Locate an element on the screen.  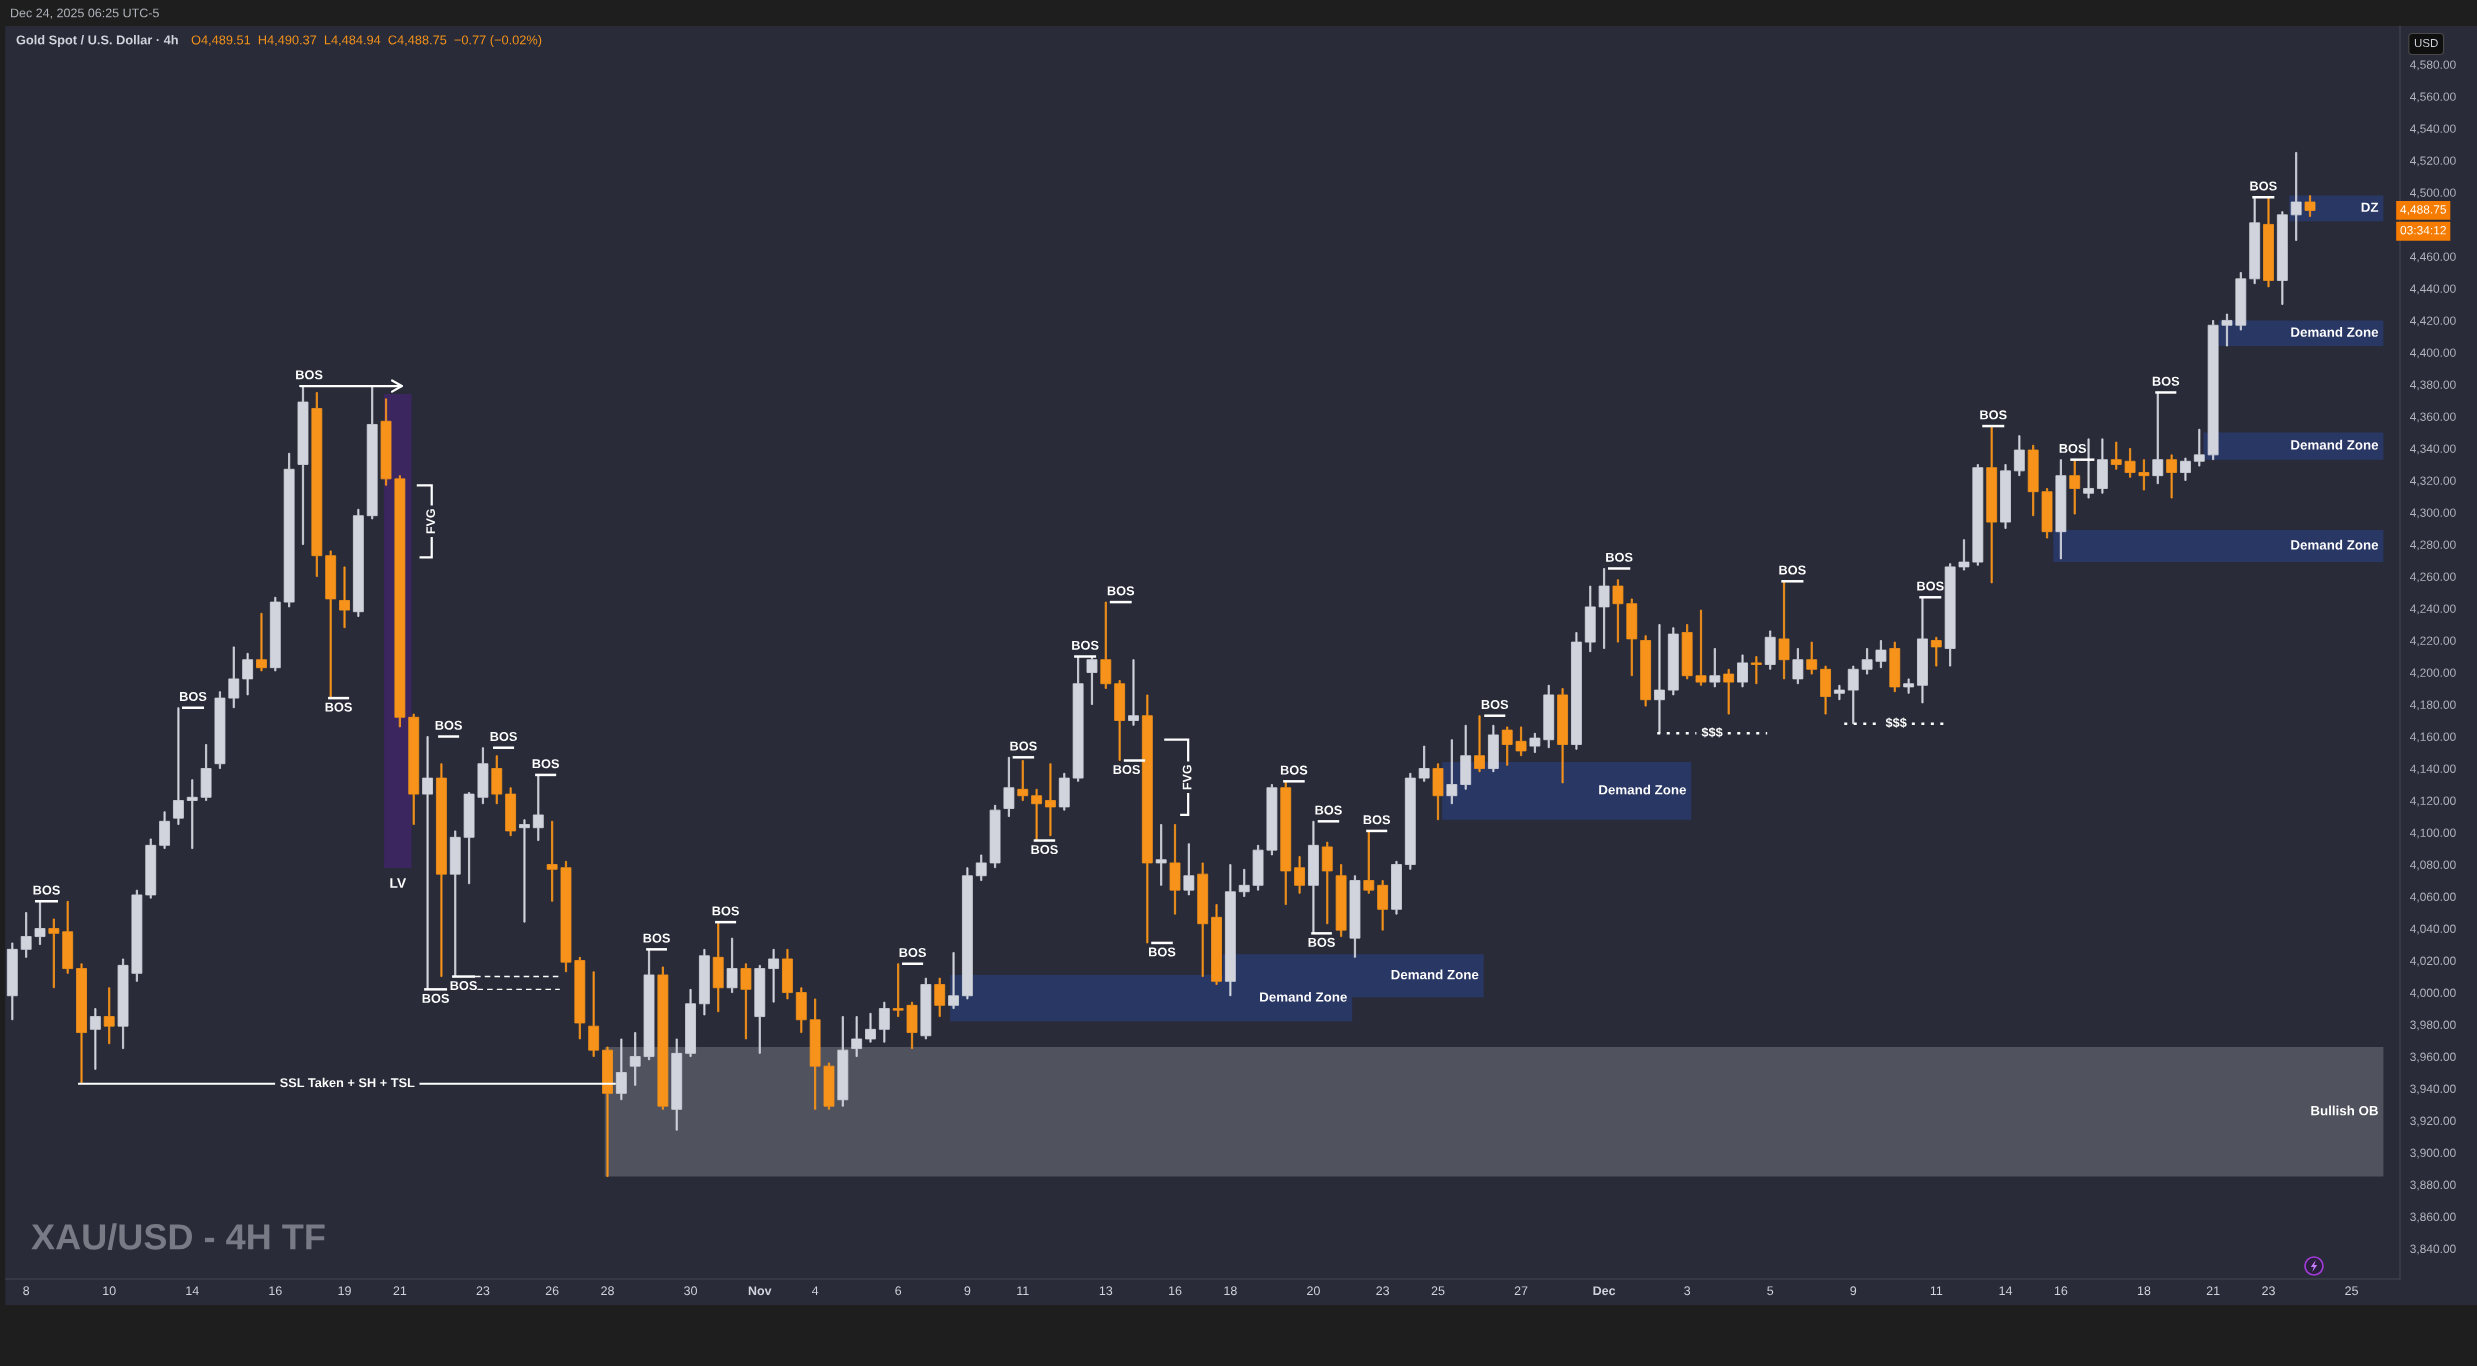
x-tick-label: 27 is located at coordinates (1521, 1290).